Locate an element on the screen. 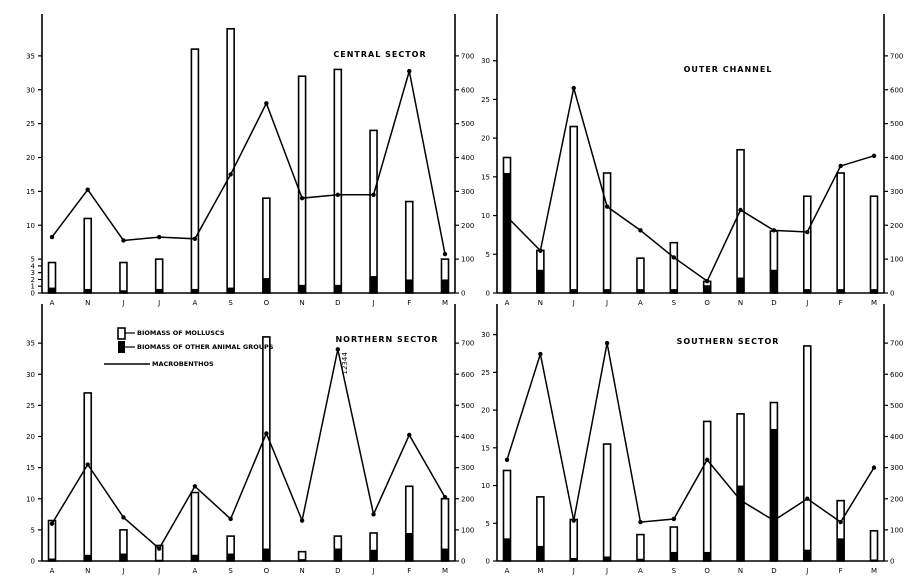  x-tick-label: A is located at coordinates (507, 303).